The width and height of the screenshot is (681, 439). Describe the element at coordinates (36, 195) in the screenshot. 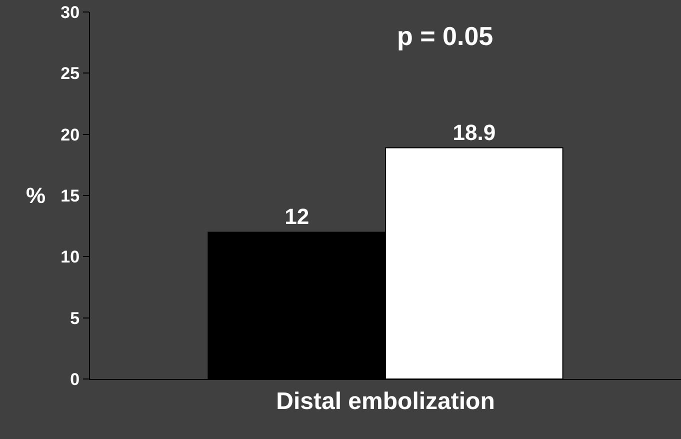

I see `y-axis-title: %` at that location.